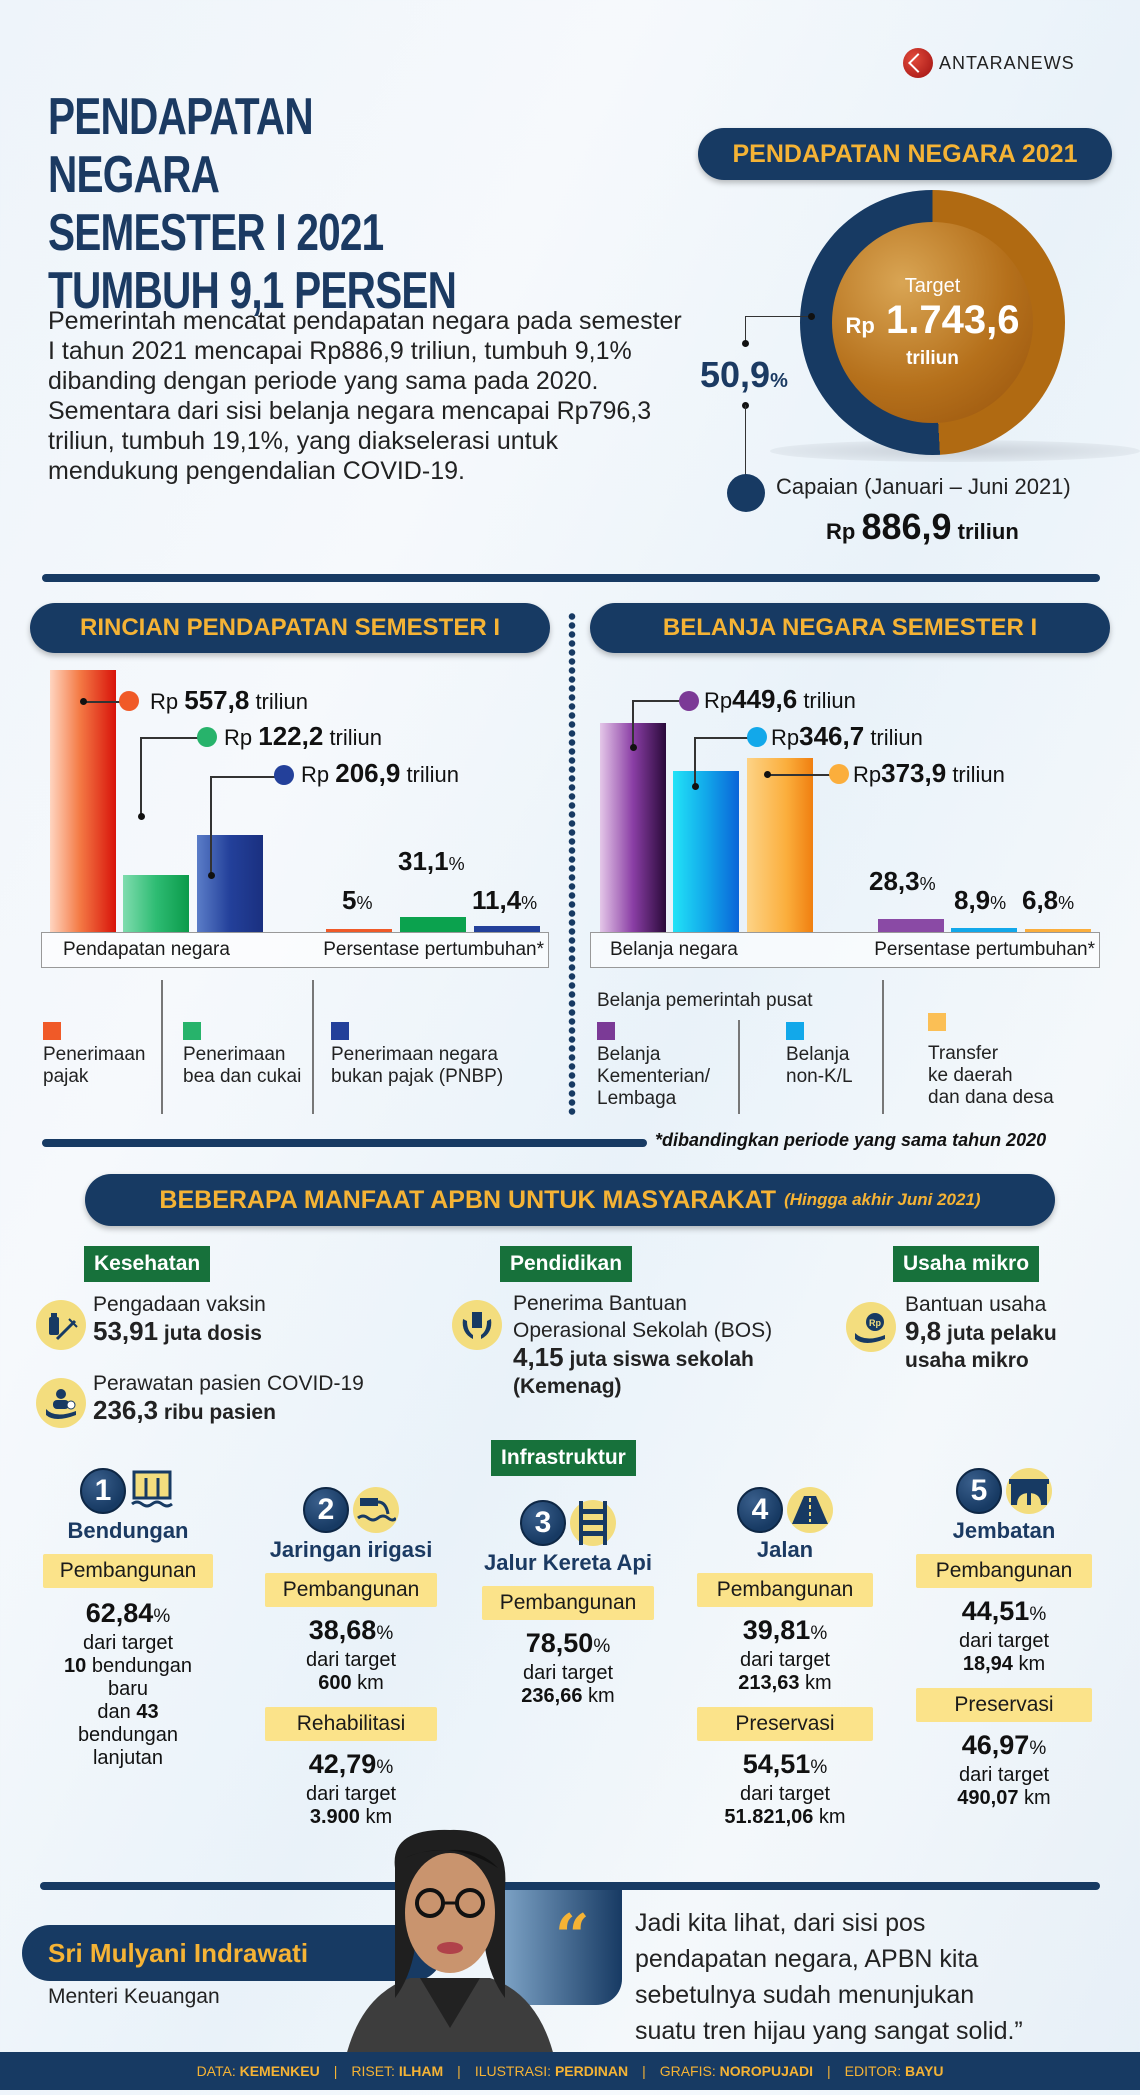  Describe the element at coordinates (505, 900) in the screenshot. I see `pnbp-growth: 11,4%` at that location.